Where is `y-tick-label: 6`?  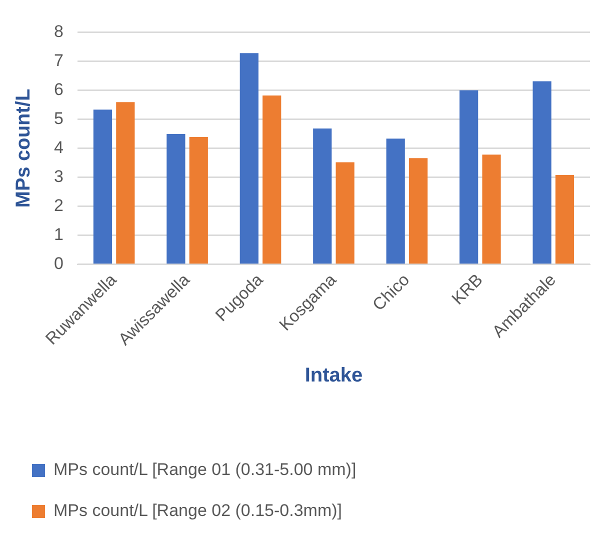 y-tick-label: 6 is located at coordinates (59, 89).